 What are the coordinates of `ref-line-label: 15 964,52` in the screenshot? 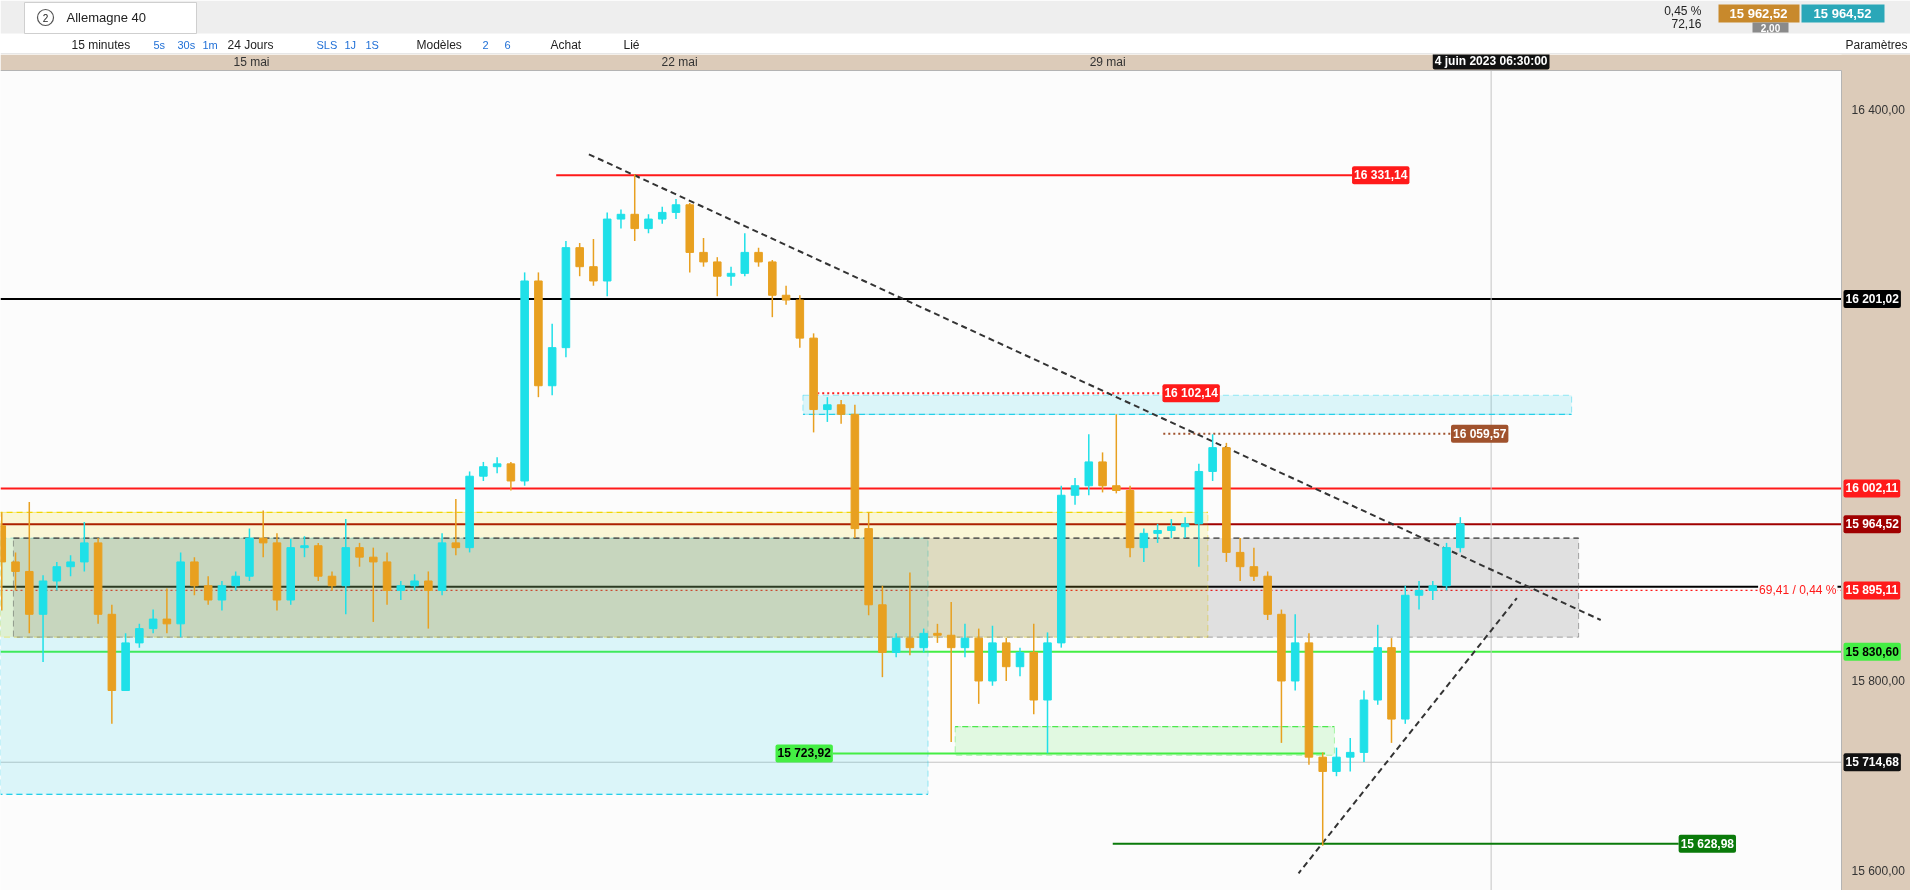 It's located at (1872, 524).